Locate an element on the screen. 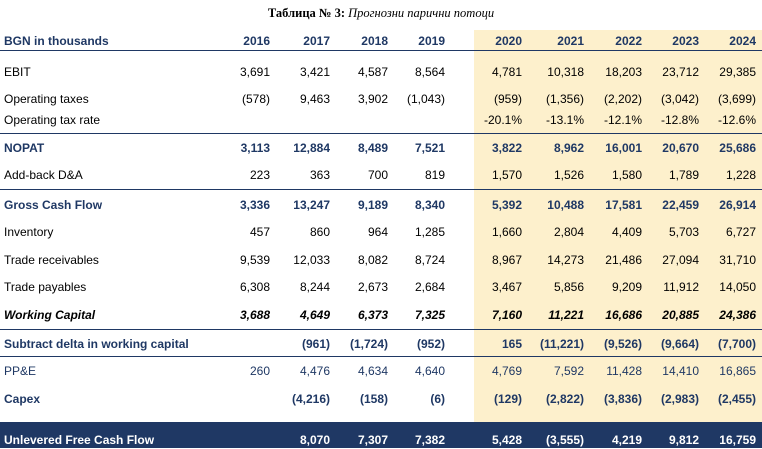  row-cell: 8,564 is located at coordinates (429, 72).